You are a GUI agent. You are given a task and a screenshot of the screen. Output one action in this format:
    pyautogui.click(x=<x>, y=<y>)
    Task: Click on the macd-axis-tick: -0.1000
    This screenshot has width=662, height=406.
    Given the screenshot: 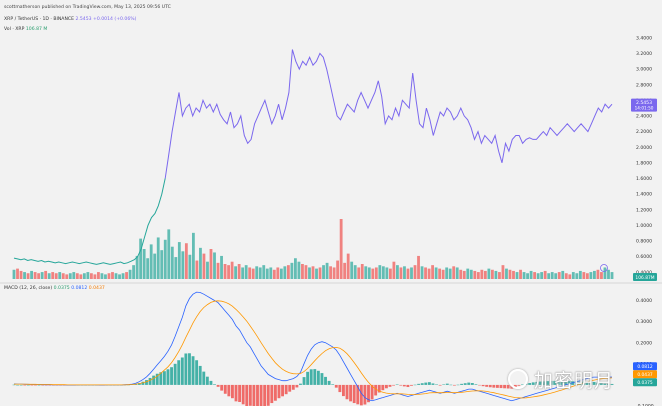 What is the action you would take?
    pyautogui.click(x=645, y=405)
    